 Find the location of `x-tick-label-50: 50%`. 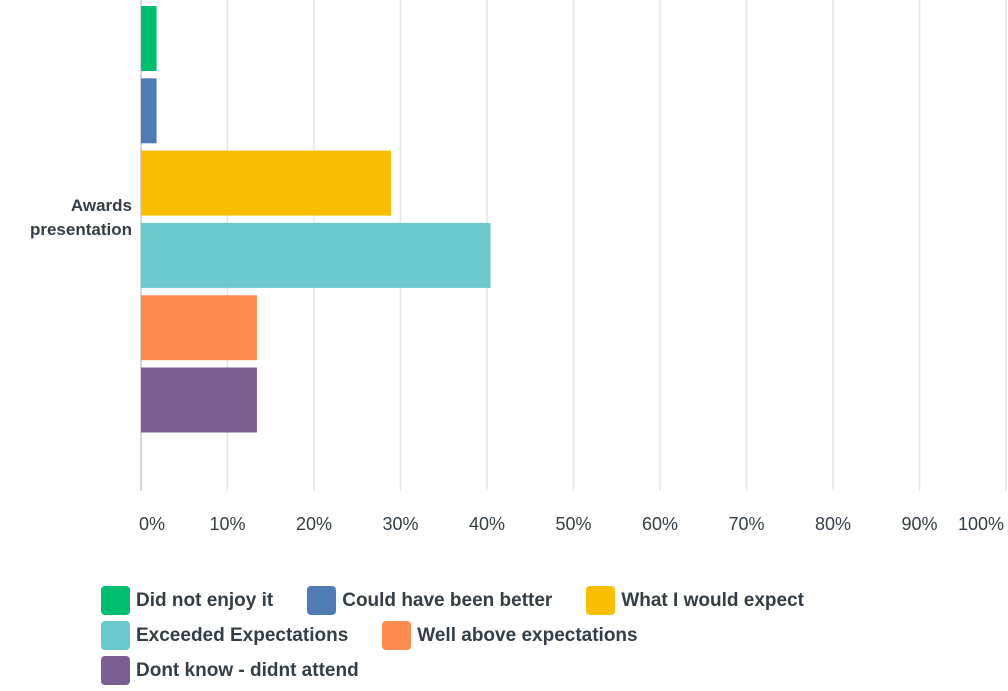

x-tick-label-50: 50% is located at coordinates (573, 524).